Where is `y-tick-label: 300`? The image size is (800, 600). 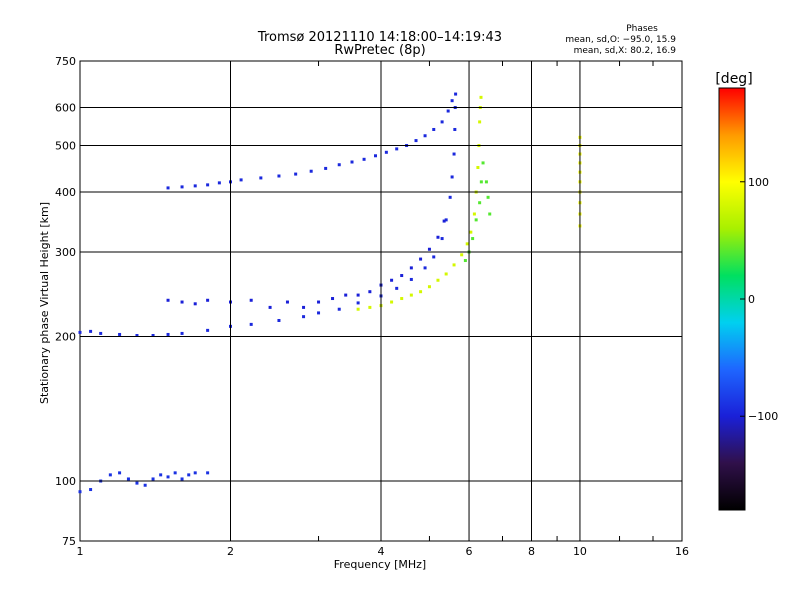
y-tick-label: 300 is located at coordinates (65, 252).